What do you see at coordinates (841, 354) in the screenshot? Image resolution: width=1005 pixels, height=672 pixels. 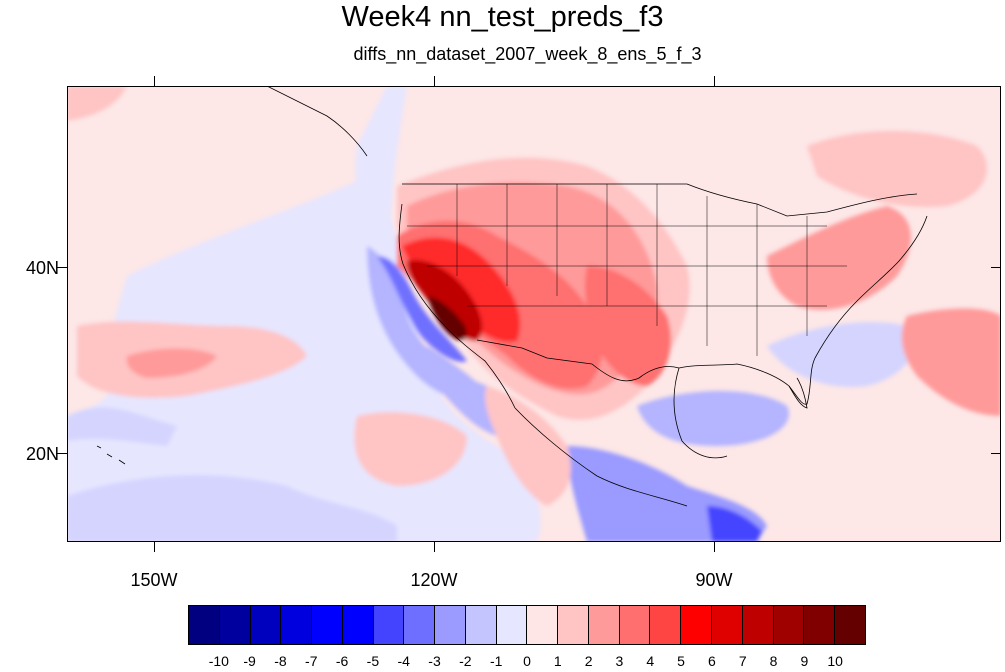 I see `field-negative-atlantic` at bounding box center [841, 354].